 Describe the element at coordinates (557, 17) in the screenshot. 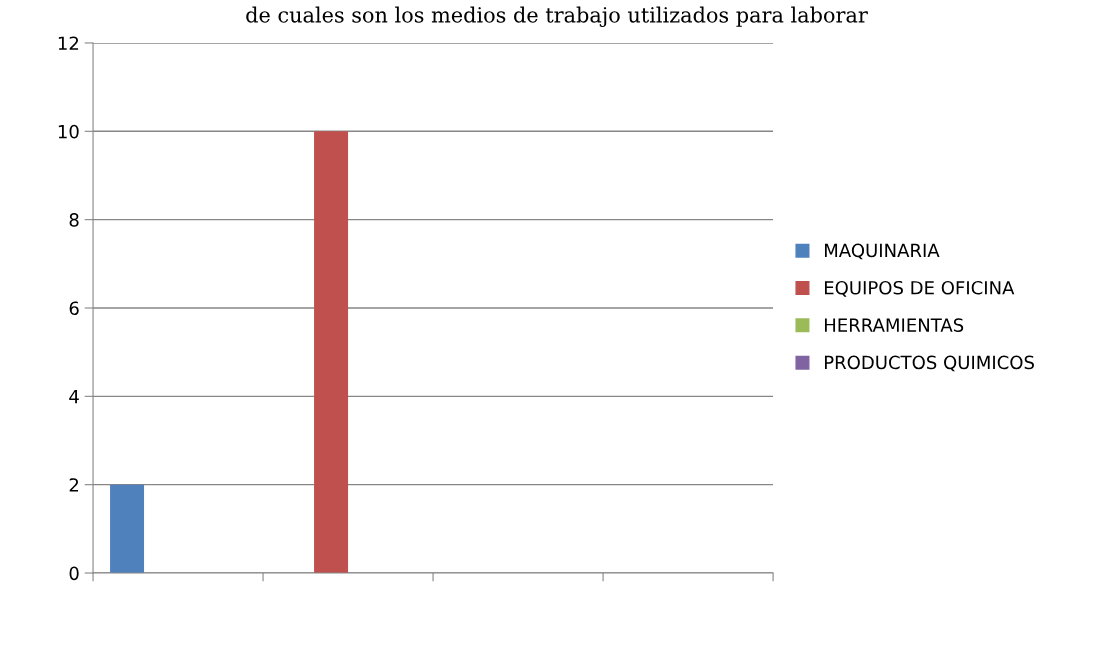

I see `chart-title: de cuales son los medios de trabajo utilizados para laborar` at that location.